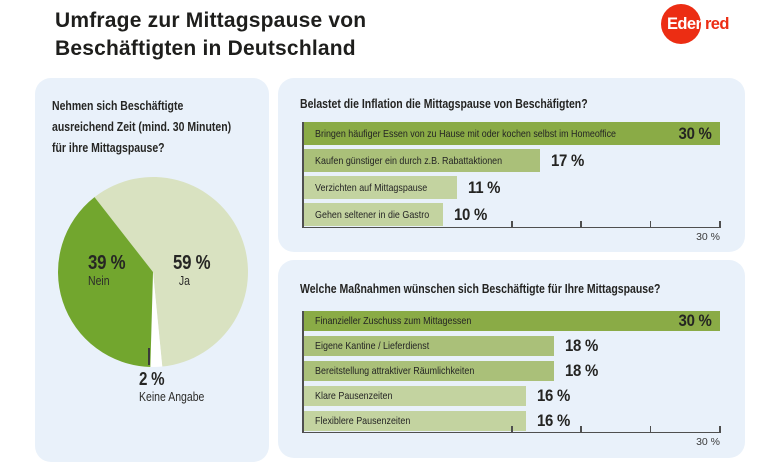 Image resolution: width=780 pixels, height=470 pixels. I want to click on pie-slice-ja, so click(171, 272).